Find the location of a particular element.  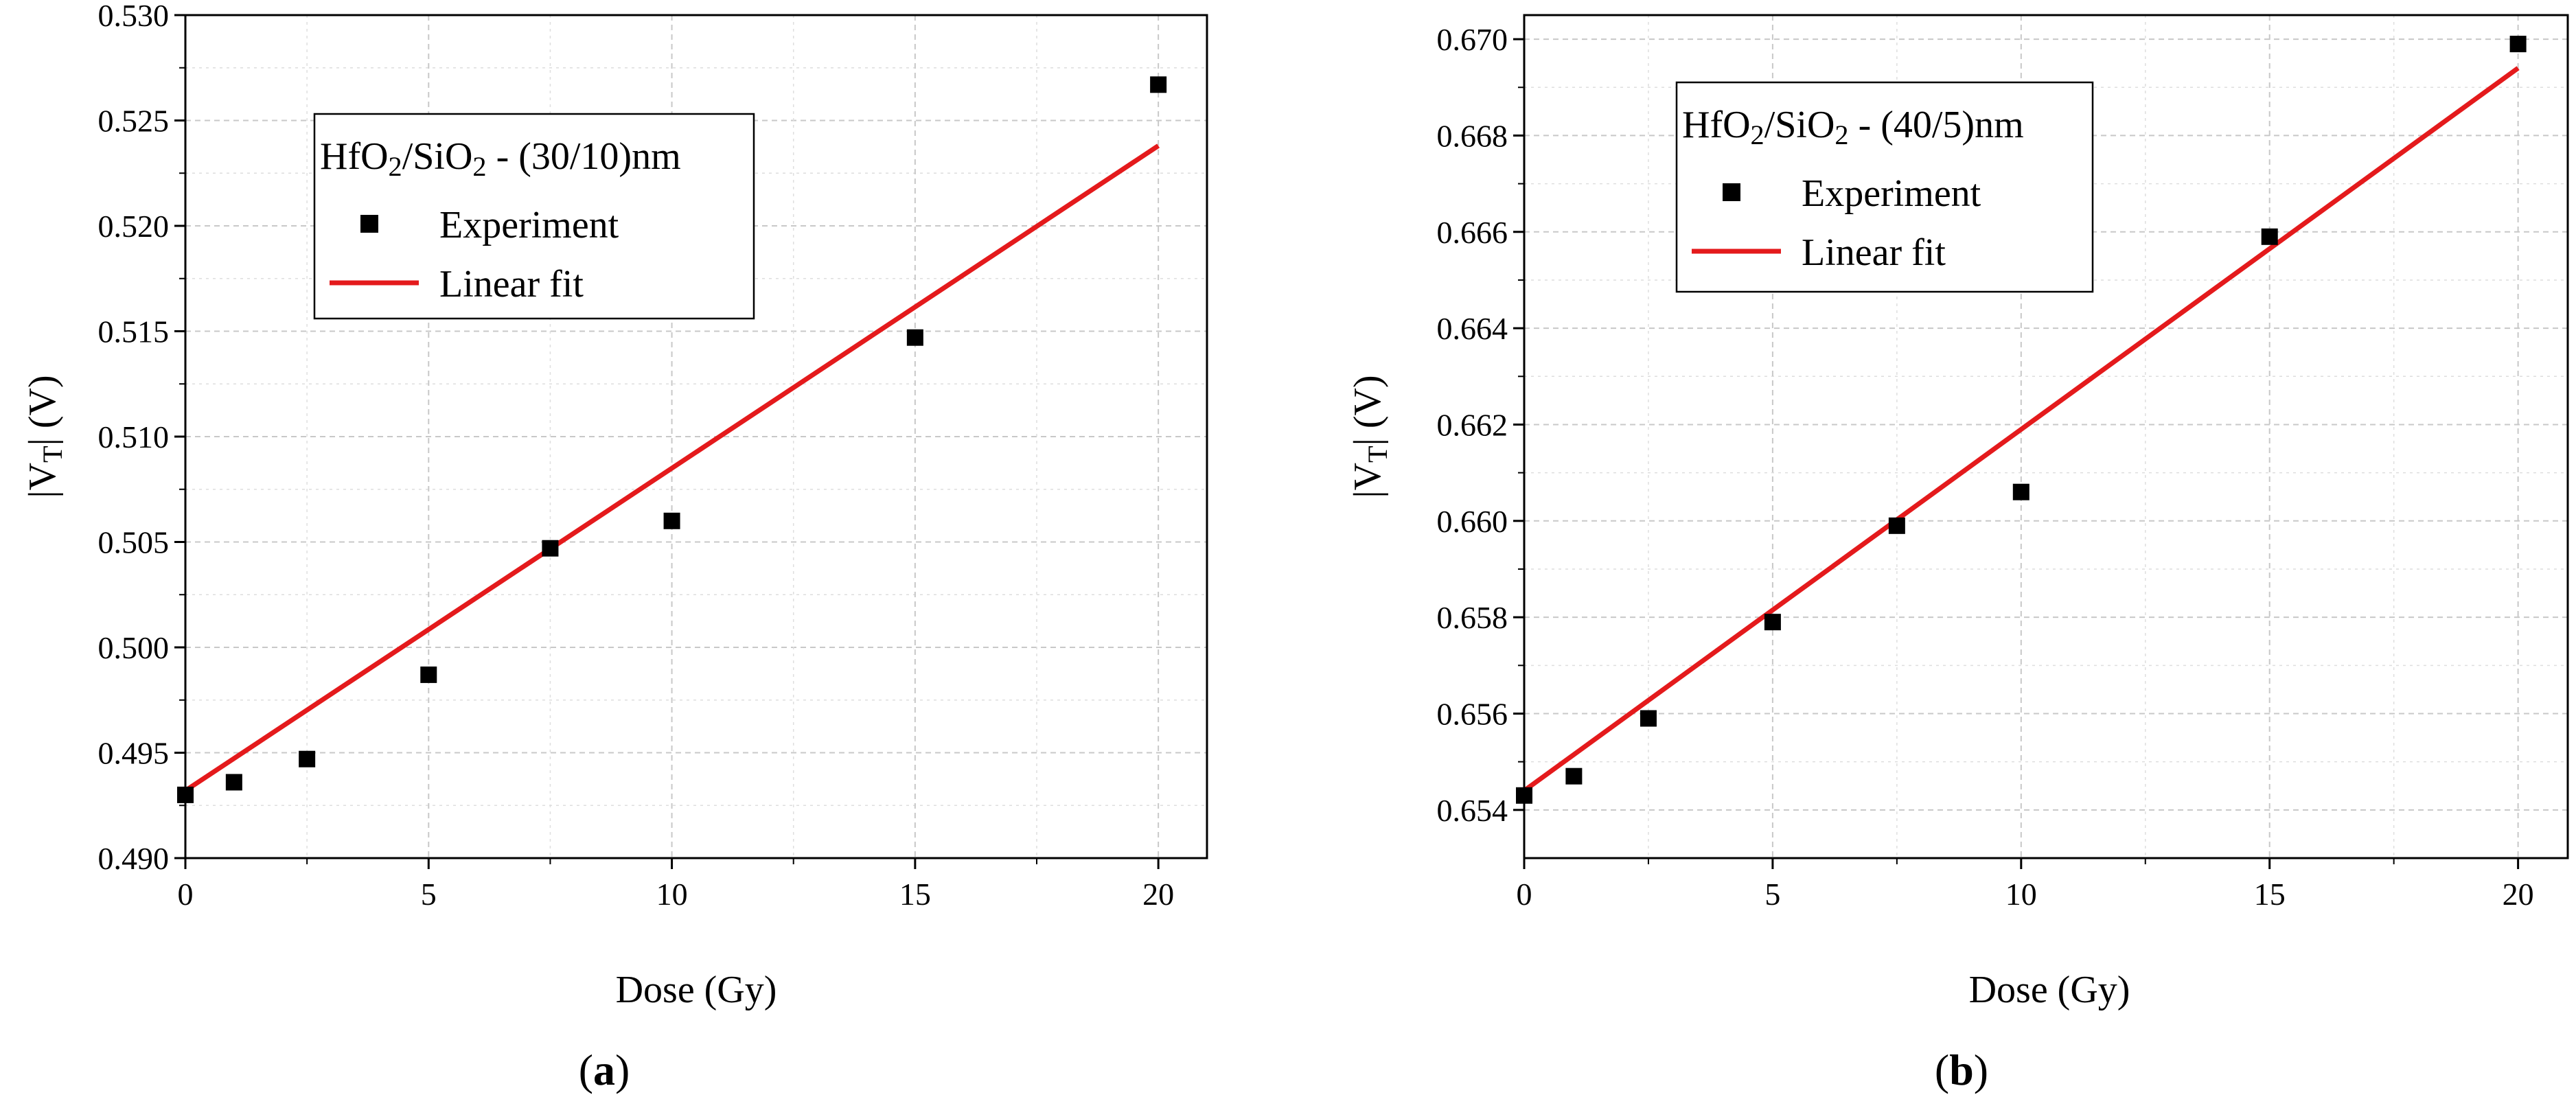

y-tick-label: 0.495 is located at coordinates (134, 753).